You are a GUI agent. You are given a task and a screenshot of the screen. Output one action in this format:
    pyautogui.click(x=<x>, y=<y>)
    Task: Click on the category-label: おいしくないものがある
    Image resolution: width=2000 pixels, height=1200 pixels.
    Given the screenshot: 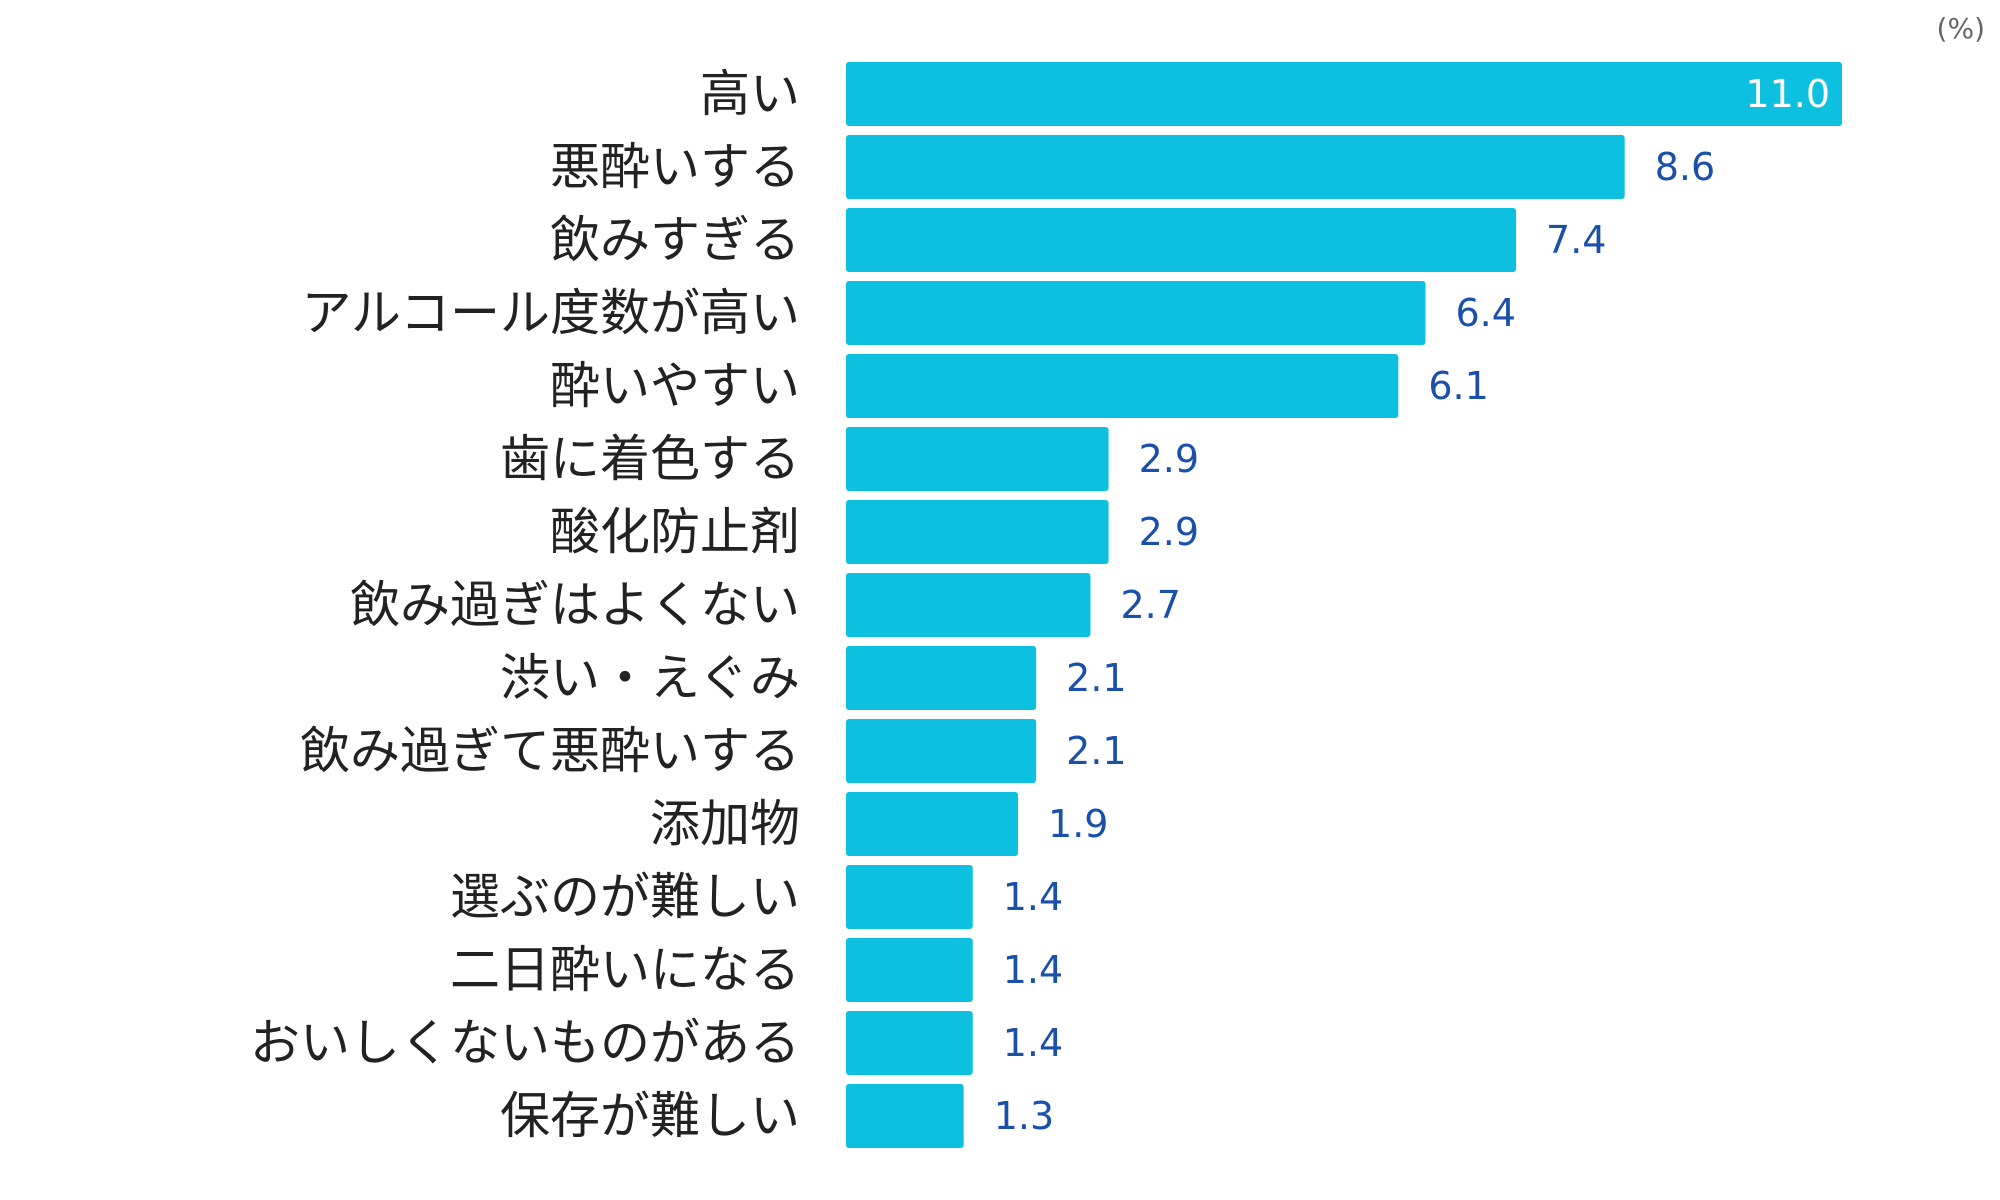 What is the action you would take?
    pyautogui.click(x=525, y=1043)
    